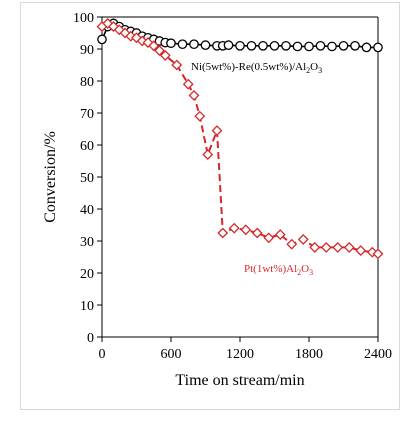  I want to click on x-tick-label: 1800, so click(309, 354).